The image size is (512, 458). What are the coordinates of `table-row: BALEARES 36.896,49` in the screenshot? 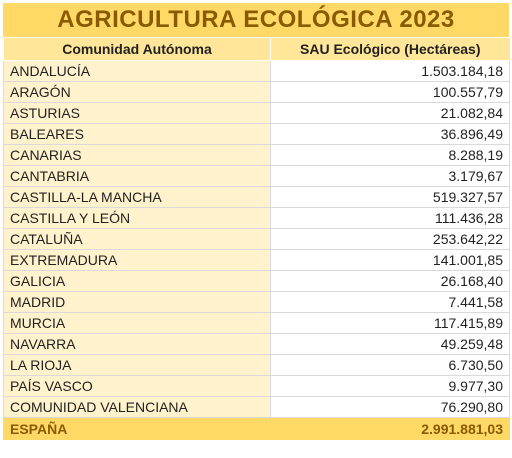 It's located at (256, 134).